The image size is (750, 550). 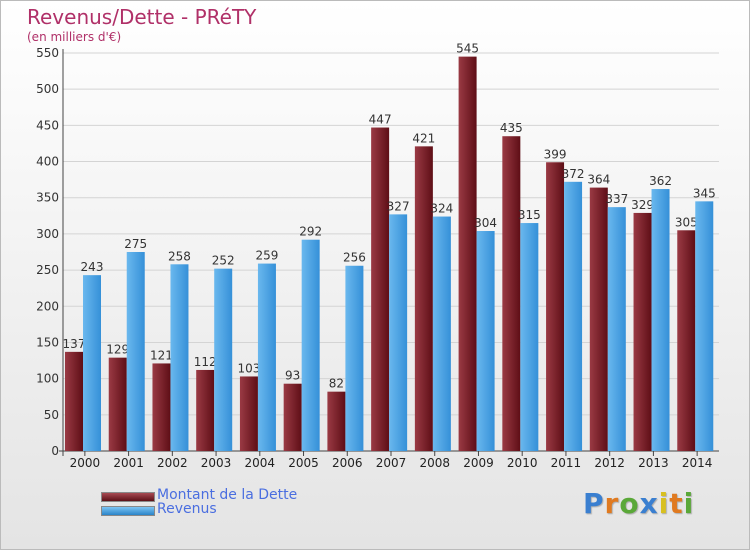 I want to click on data-label: 399, so click(x=555, y=154).